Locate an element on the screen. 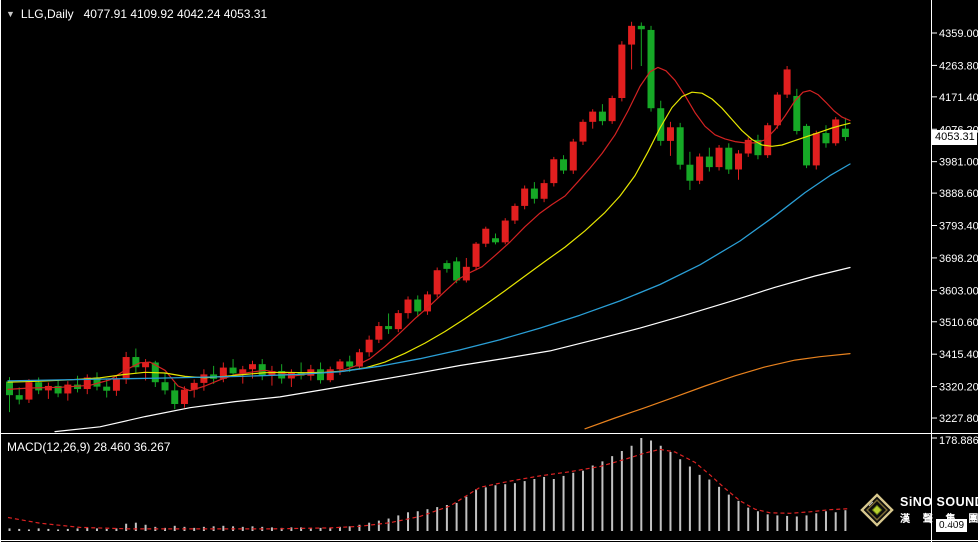  brand-chinese-name: 漢 聲 集 團 is located at coordinates (939, 519).